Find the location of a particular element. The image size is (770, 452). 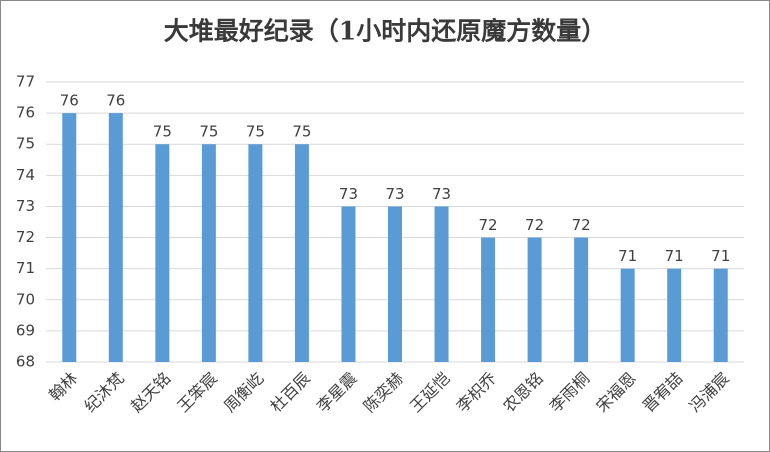

y-tick-label: 70 is located at coordinates (25, 299).